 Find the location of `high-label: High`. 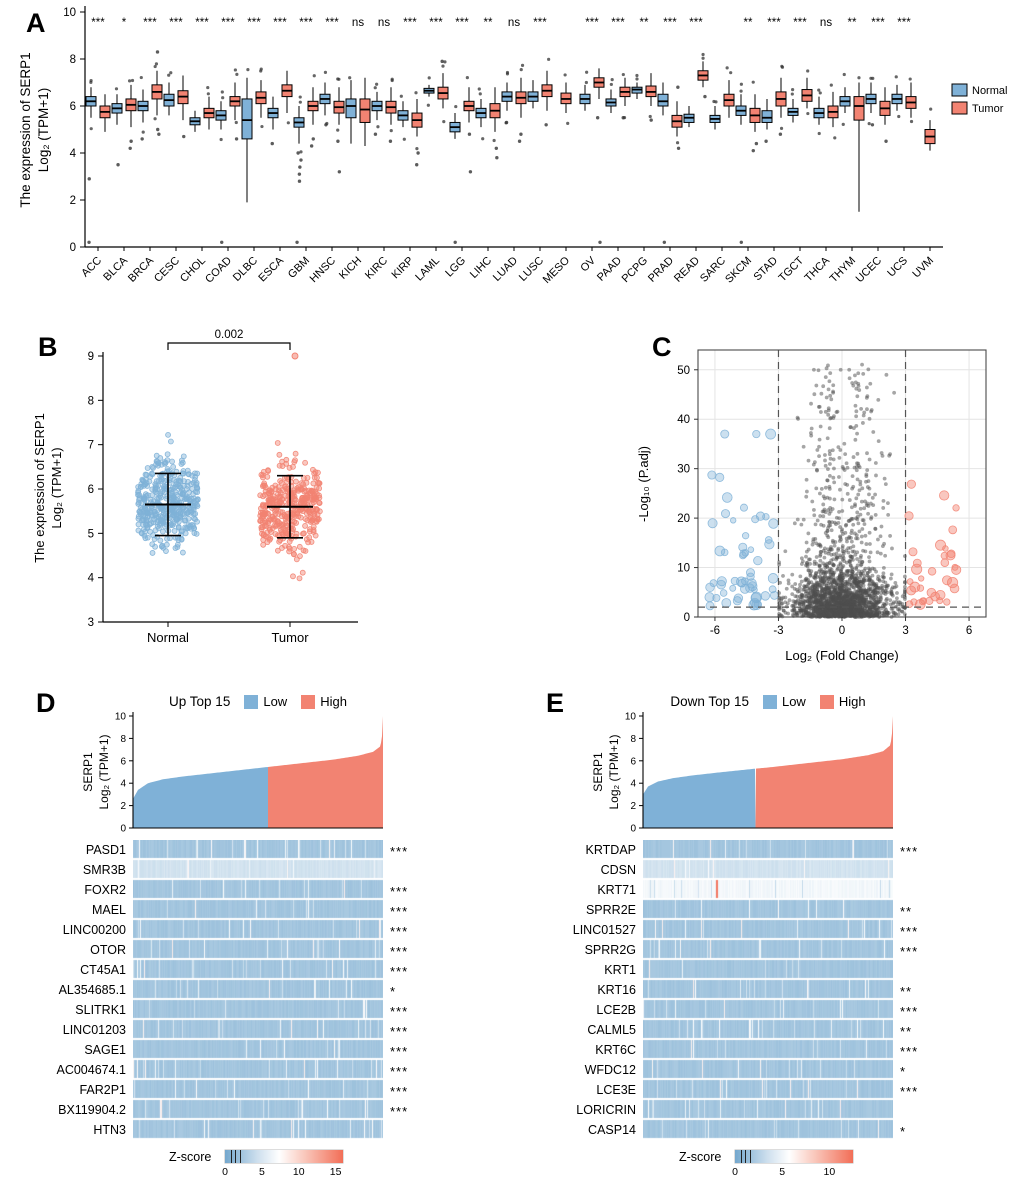

high-label: High is located at coordinates (852, 701).